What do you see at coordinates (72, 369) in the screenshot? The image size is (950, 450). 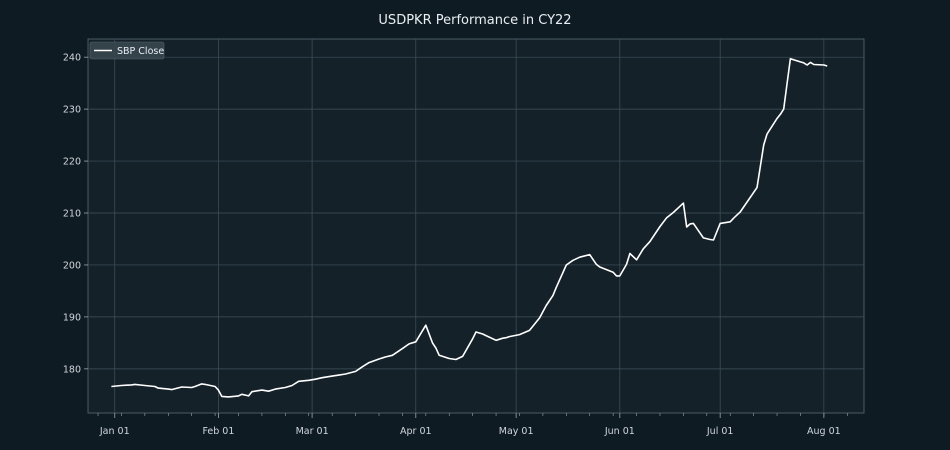 I see `y-tick-label: 180` at bounding box center [72, 369].